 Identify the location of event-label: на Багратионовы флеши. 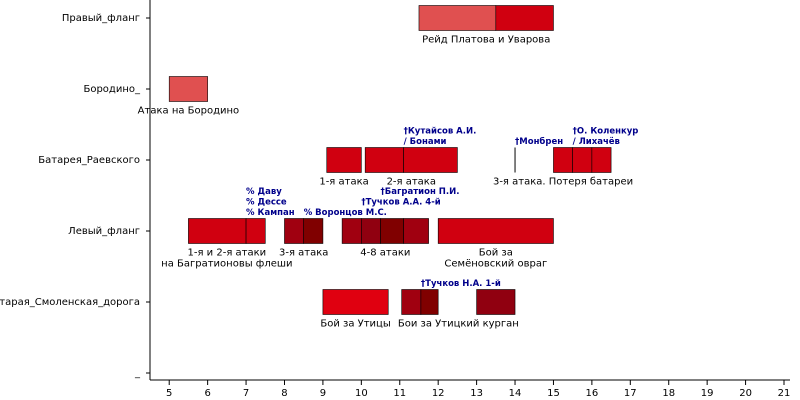
(226, 264).